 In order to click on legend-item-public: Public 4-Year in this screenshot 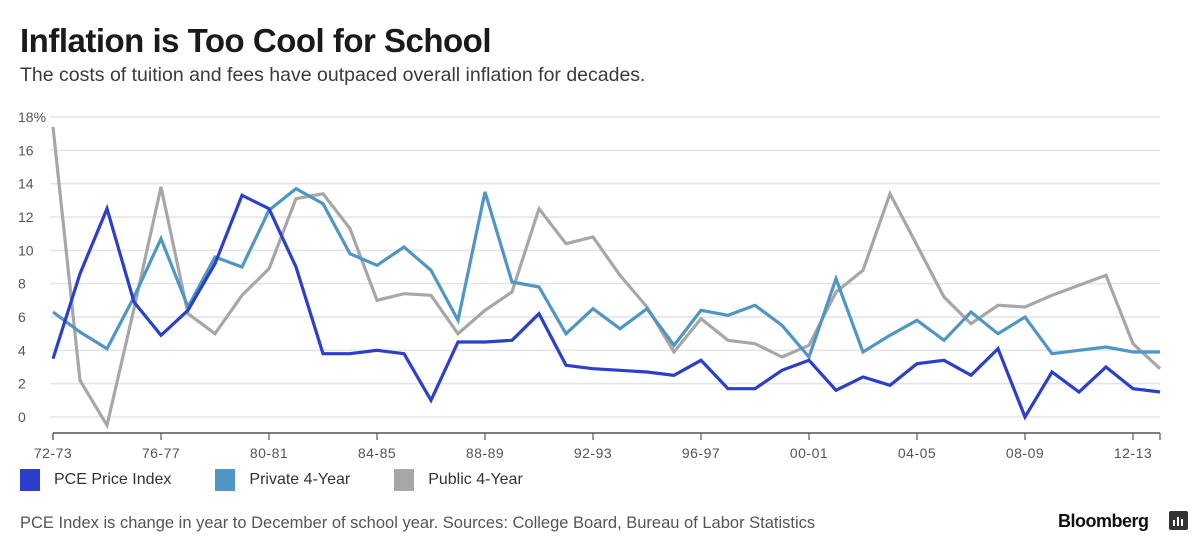, I will do `click(458, 480)`.